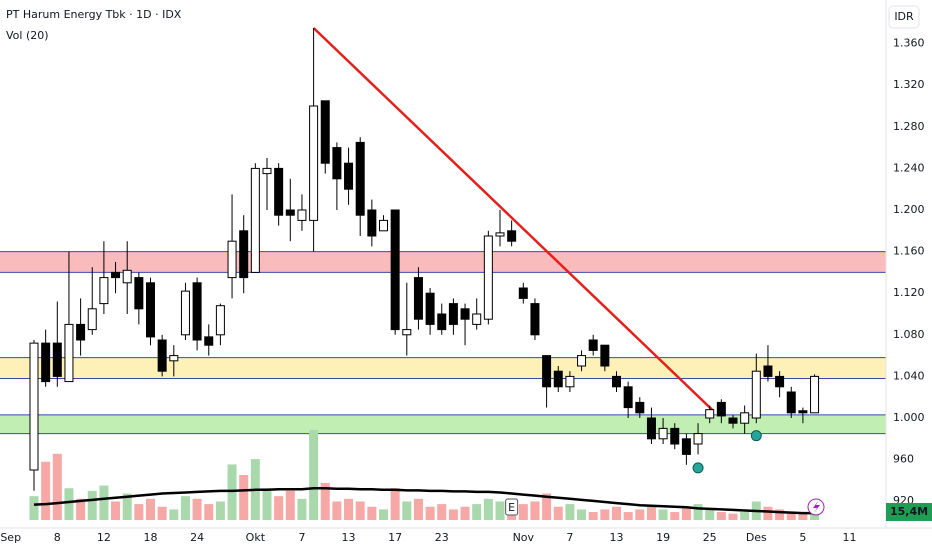  Describe the element at coordinates (94, 14) in the screenshot. I see `chart-title: PT Harum Energy Tbk · 1D · IDX` at that location.